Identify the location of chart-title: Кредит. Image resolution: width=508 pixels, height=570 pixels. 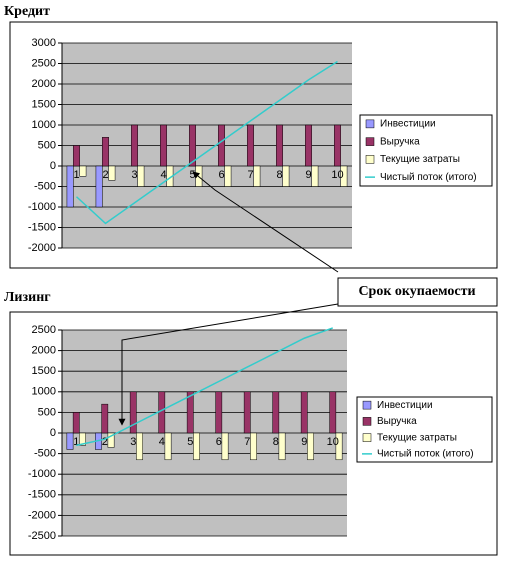
(27, 11).